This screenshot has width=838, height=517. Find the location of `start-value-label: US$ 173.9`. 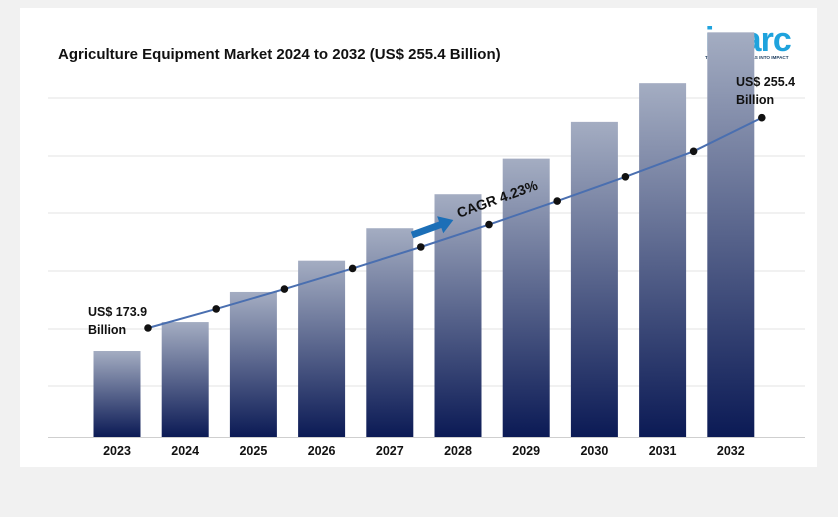

start-value-label: US$ 173.9 is located at coordinates (117, 312).